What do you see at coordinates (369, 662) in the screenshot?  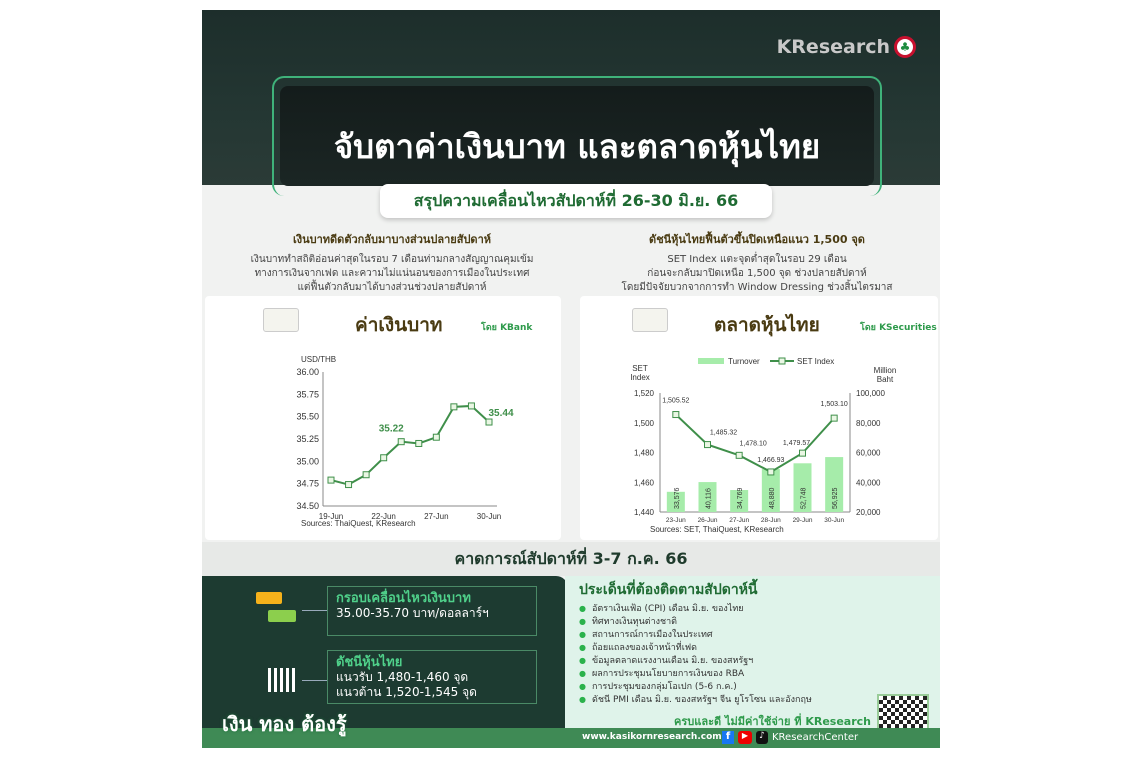 I see `set-forecast-label: ดัชนีหุ้นไทย` at bounding box center [369, 662].